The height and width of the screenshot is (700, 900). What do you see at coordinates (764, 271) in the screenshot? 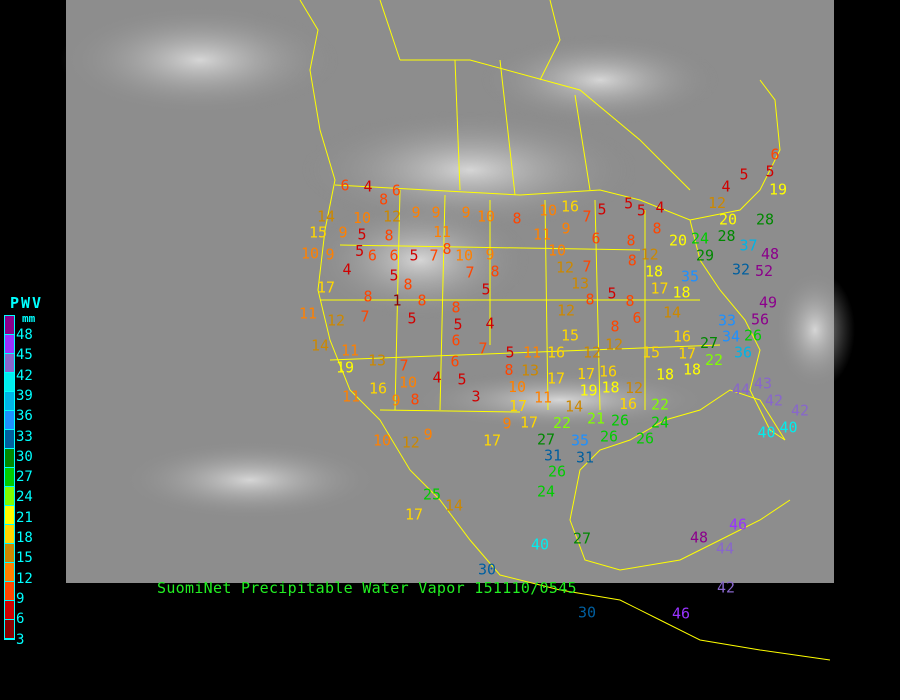
I see `station-pwv-value: 52` at bounding box center [764, 271].